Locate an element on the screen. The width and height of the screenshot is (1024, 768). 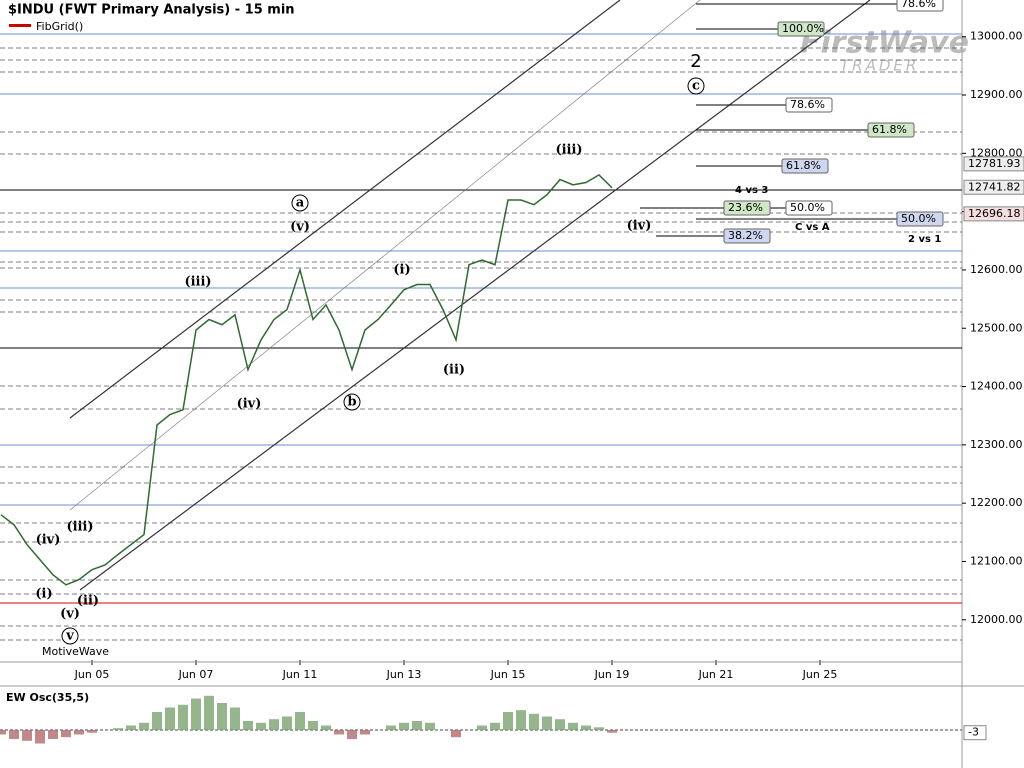
price-tag: 12741.82 is located at coordinates (994, 186).